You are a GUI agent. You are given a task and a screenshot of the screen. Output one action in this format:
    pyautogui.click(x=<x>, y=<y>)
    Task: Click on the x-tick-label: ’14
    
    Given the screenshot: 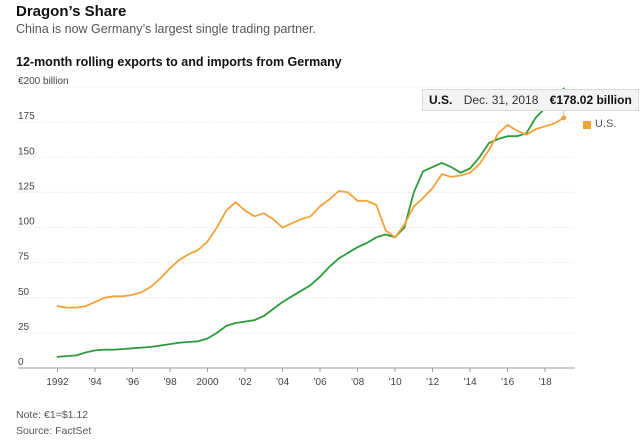 What is the action you would take?
    pyautogui.click(x=470, y=382)
    